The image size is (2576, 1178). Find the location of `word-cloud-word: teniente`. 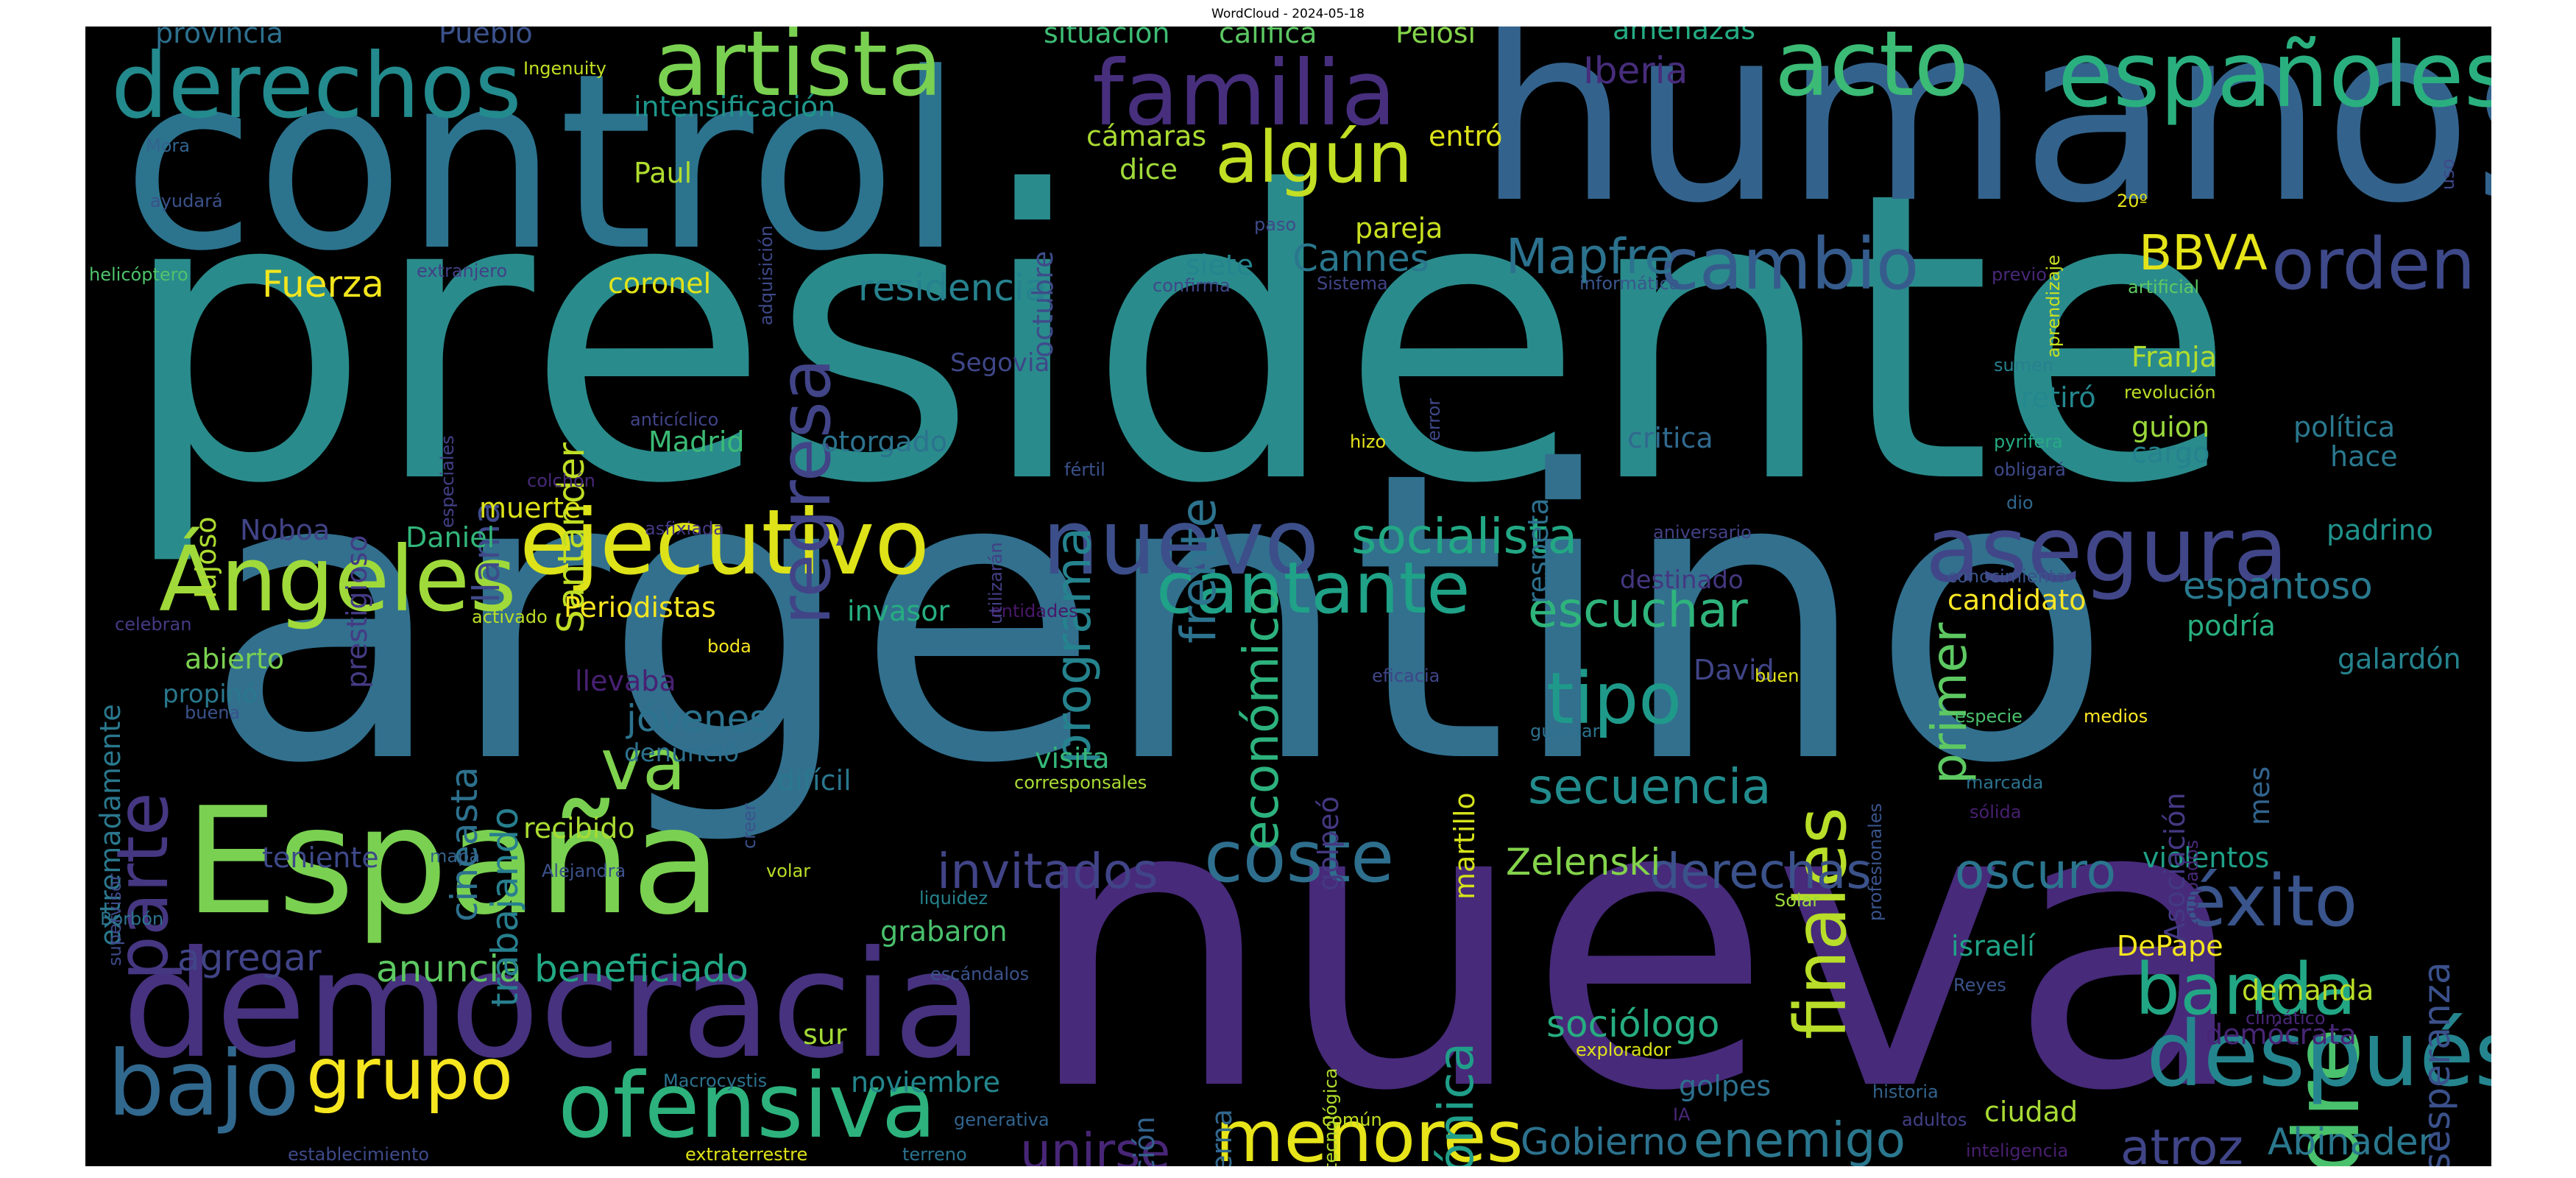

word-cloud-word: teniente is located at coordinates (320, 858).